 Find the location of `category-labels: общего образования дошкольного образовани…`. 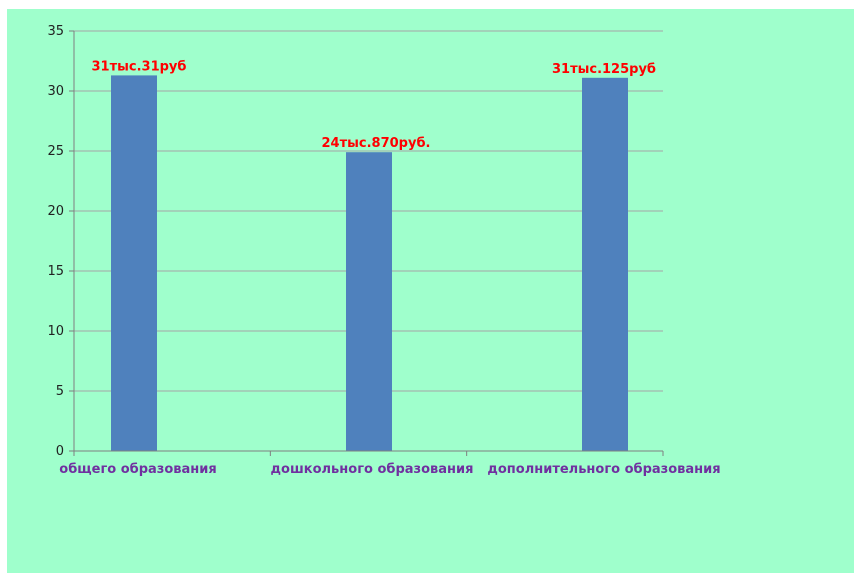

category-labels: общего образования дошкольного образовани… is located at coordinates (389, 469).